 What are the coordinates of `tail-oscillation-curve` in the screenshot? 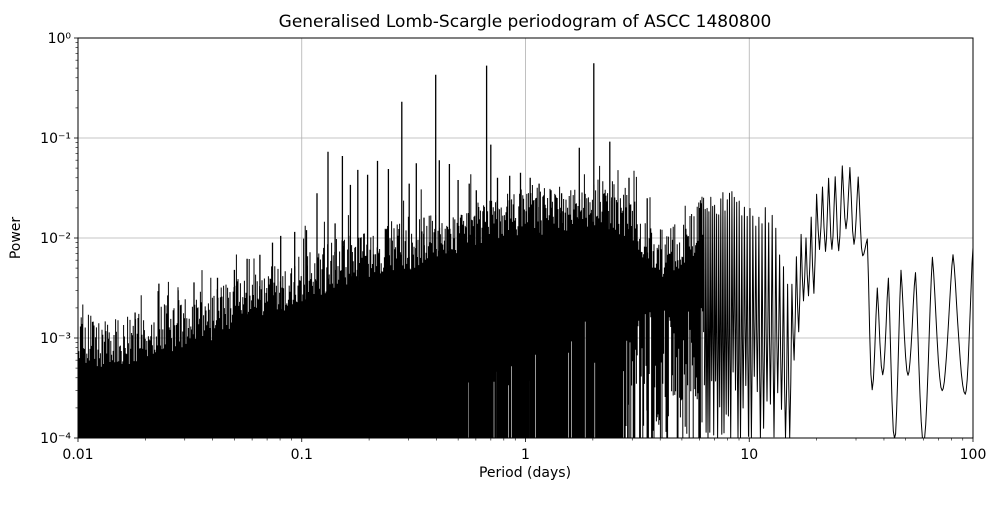 It's located at (838, 302).